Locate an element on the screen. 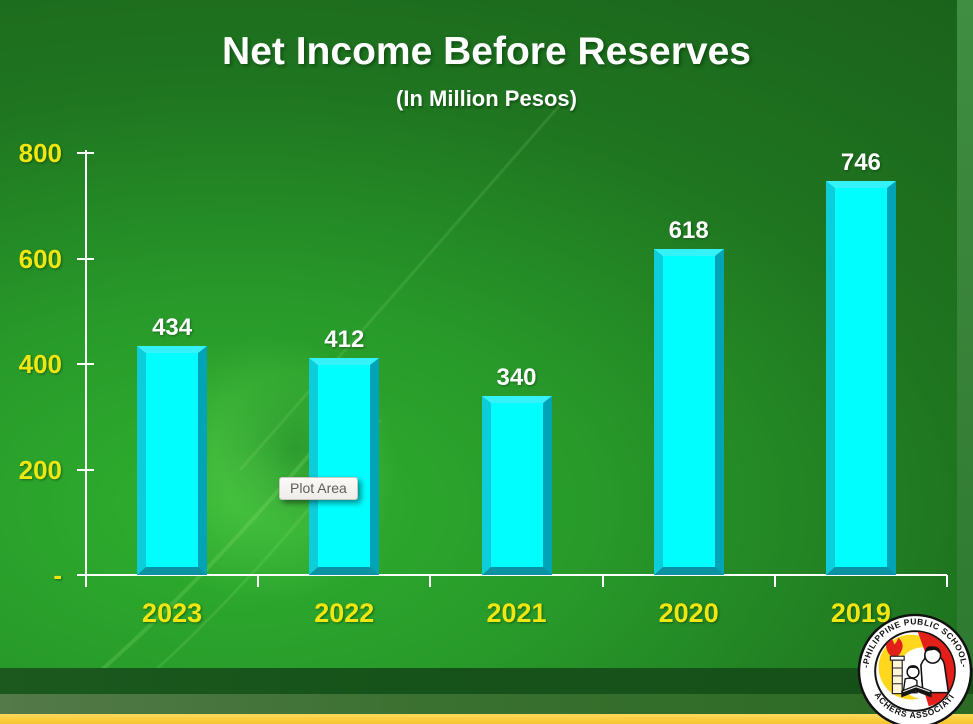 This screenshot has width=973, height=724. x-axis-label-2021: 2021 is located at coordinates (516, 613).